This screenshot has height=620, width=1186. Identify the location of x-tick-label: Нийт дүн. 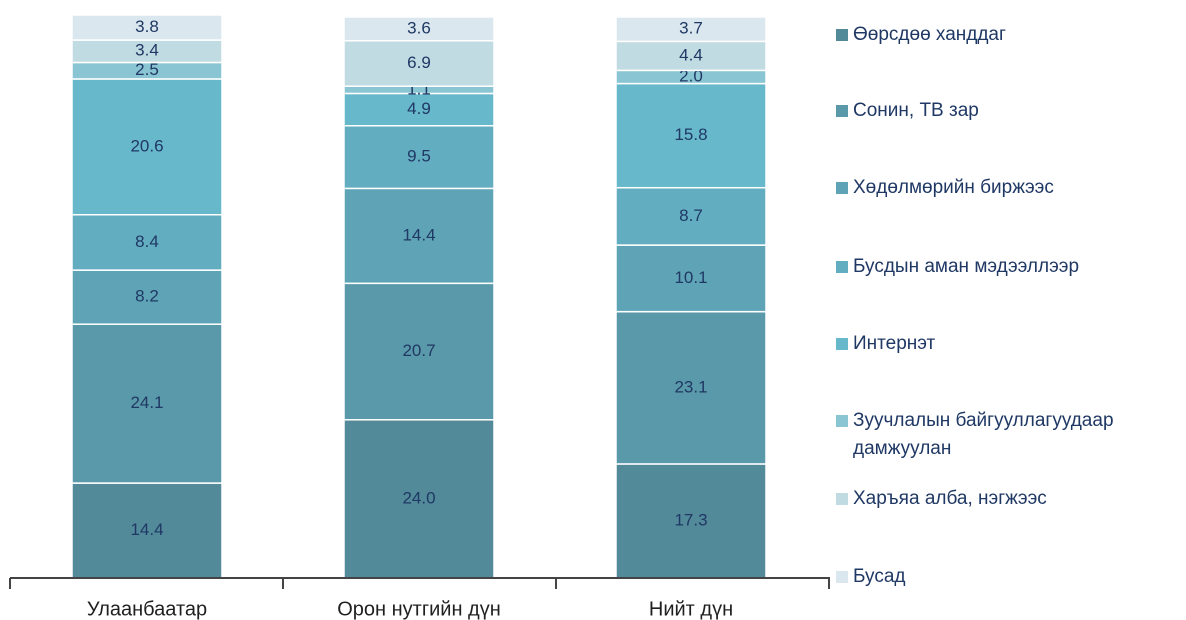
(691, 609).